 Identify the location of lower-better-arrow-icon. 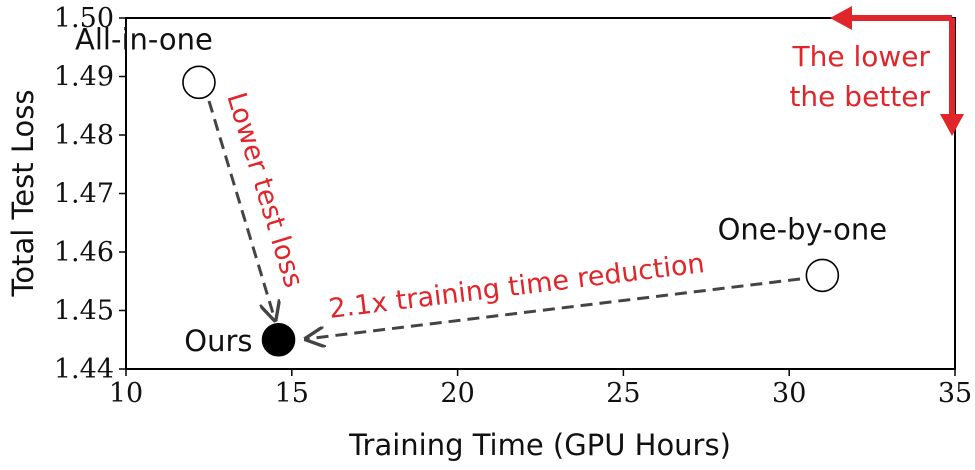
(901, 68).